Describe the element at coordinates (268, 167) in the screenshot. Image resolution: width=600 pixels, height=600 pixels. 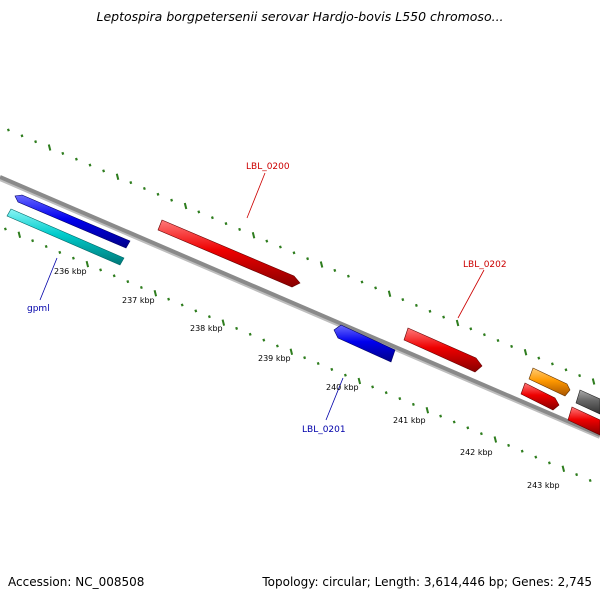
I see `gene-label-LBL_0200: LBL_0200` at that location.